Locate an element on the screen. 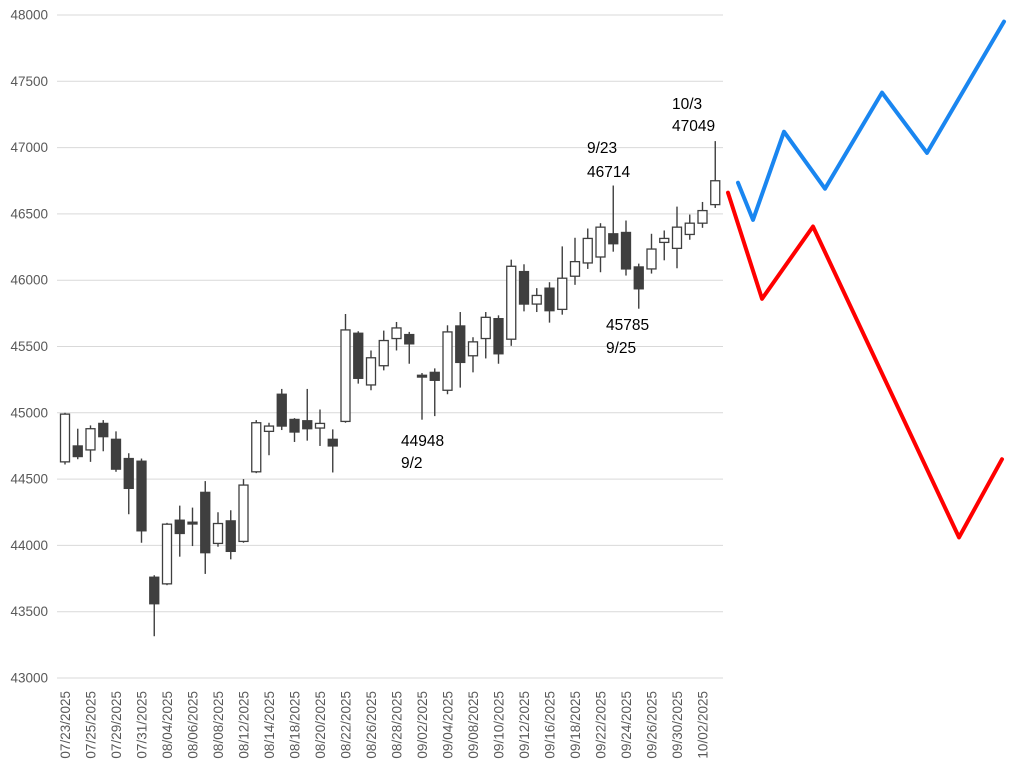 Image resolution: width=1024 pixels, height=768 pixels. y-axis-label: 45000 is located at coordinates (29, 412).